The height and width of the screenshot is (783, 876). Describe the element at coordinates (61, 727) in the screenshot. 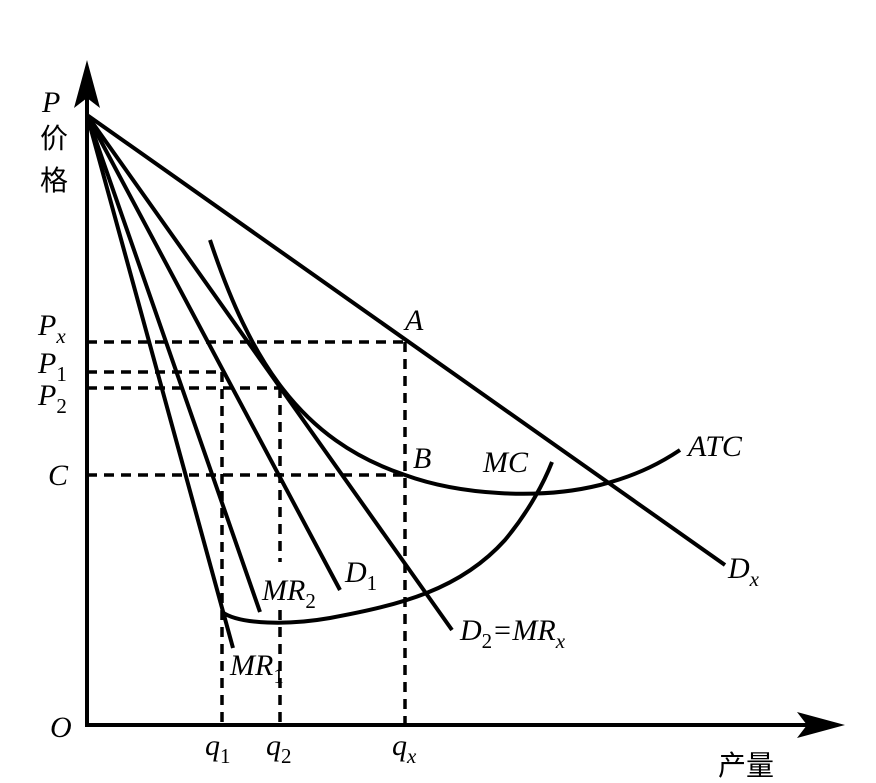

I see `origin-label: O` at that location.